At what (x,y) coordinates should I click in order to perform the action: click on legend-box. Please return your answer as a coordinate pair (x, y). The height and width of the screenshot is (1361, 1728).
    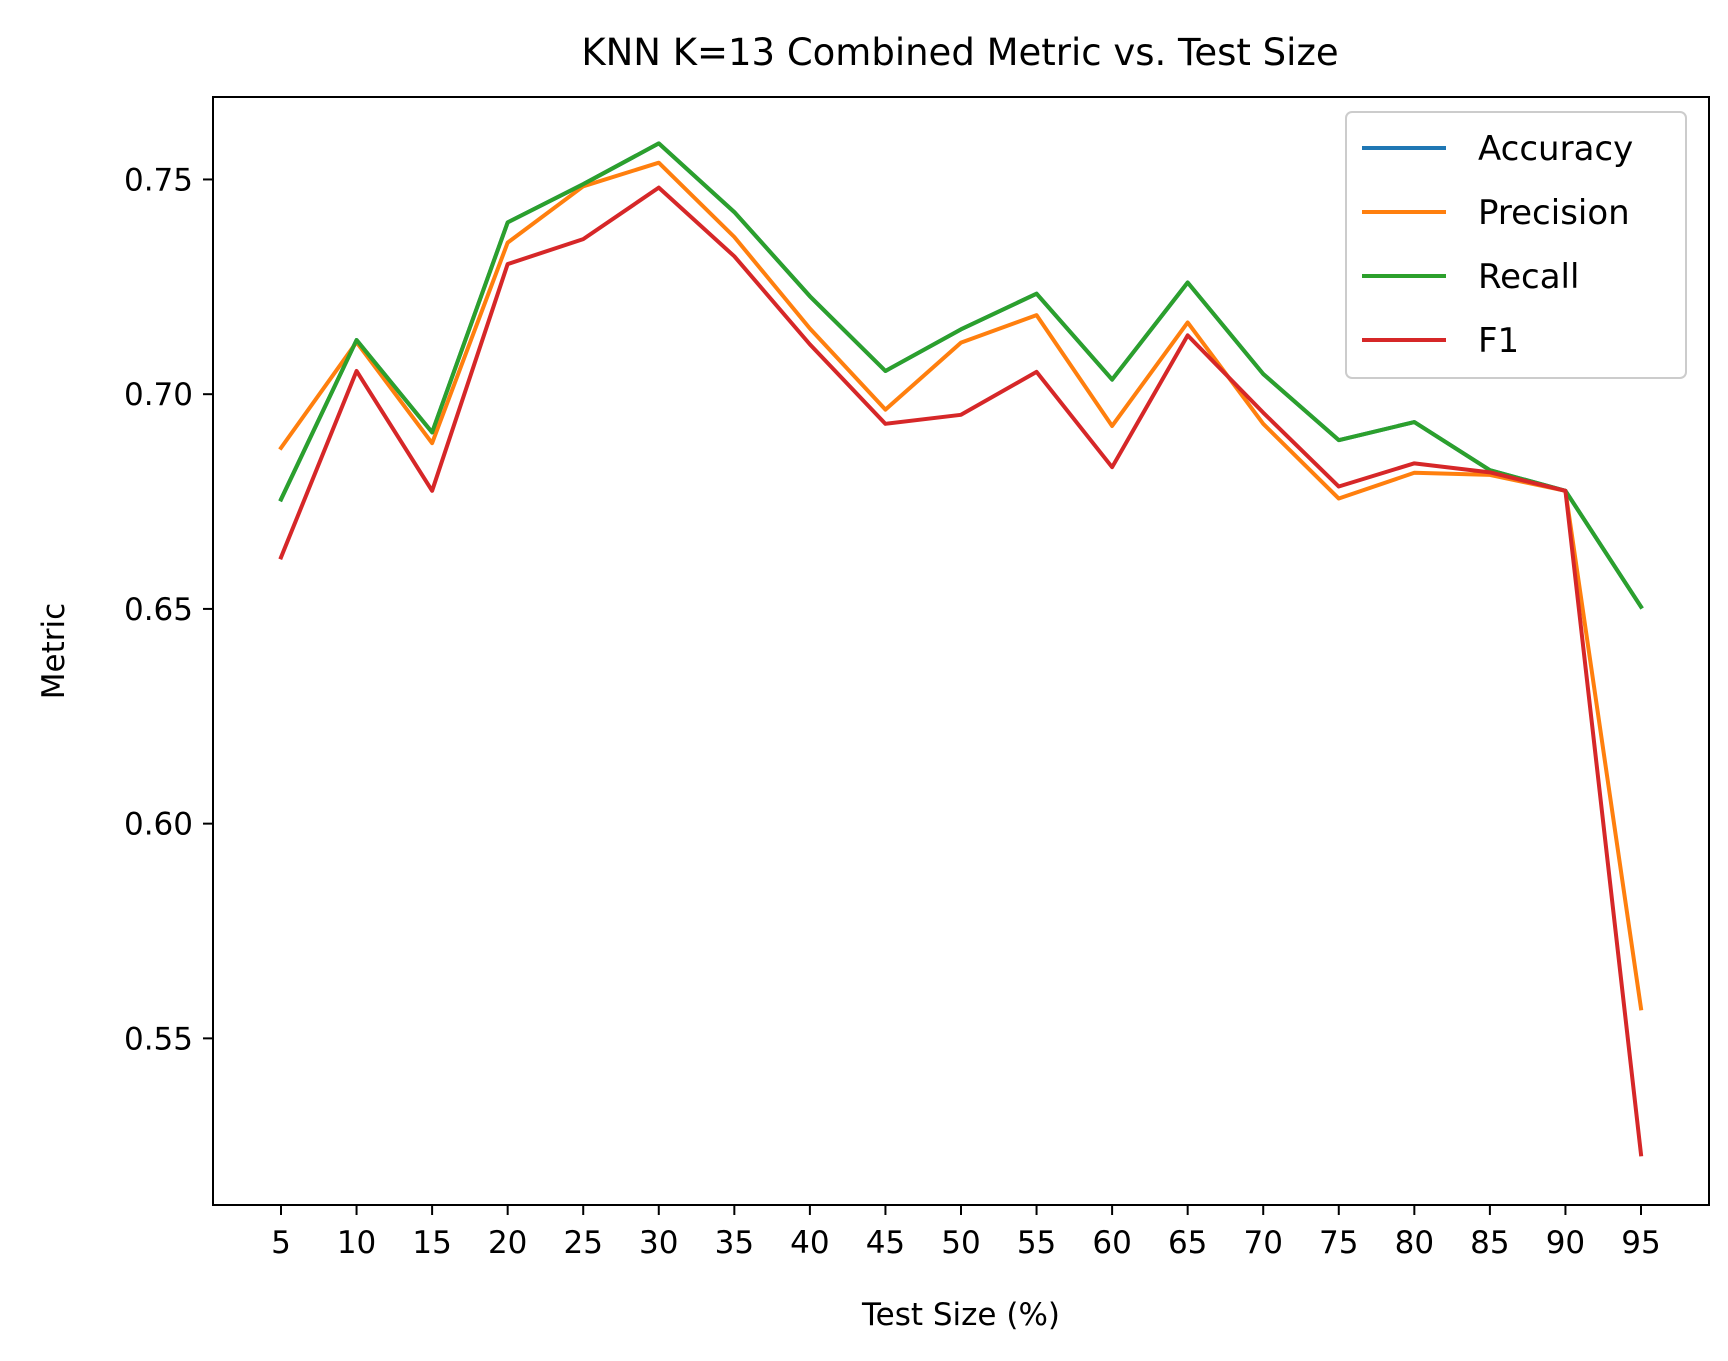
    Looking at the image, I should click on (1516, 245).